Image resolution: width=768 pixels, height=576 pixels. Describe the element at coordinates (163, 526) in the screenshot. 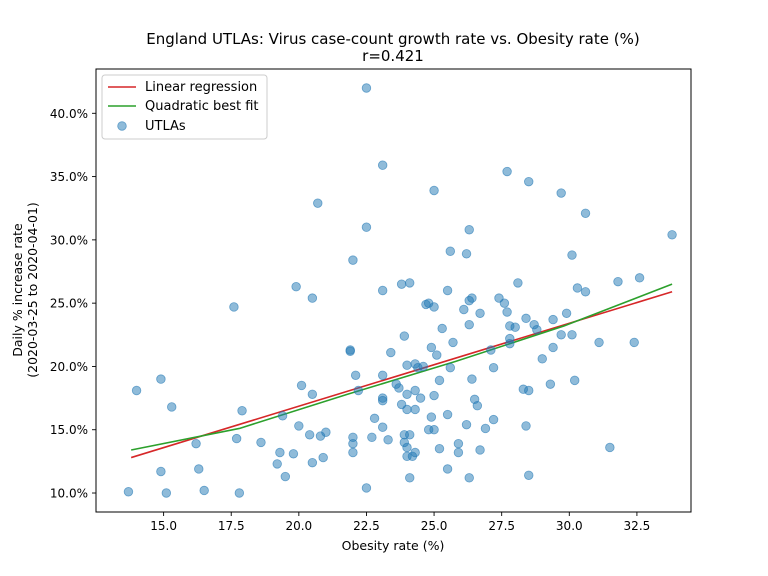

I see `x-tick-label: 15.0` at that location.